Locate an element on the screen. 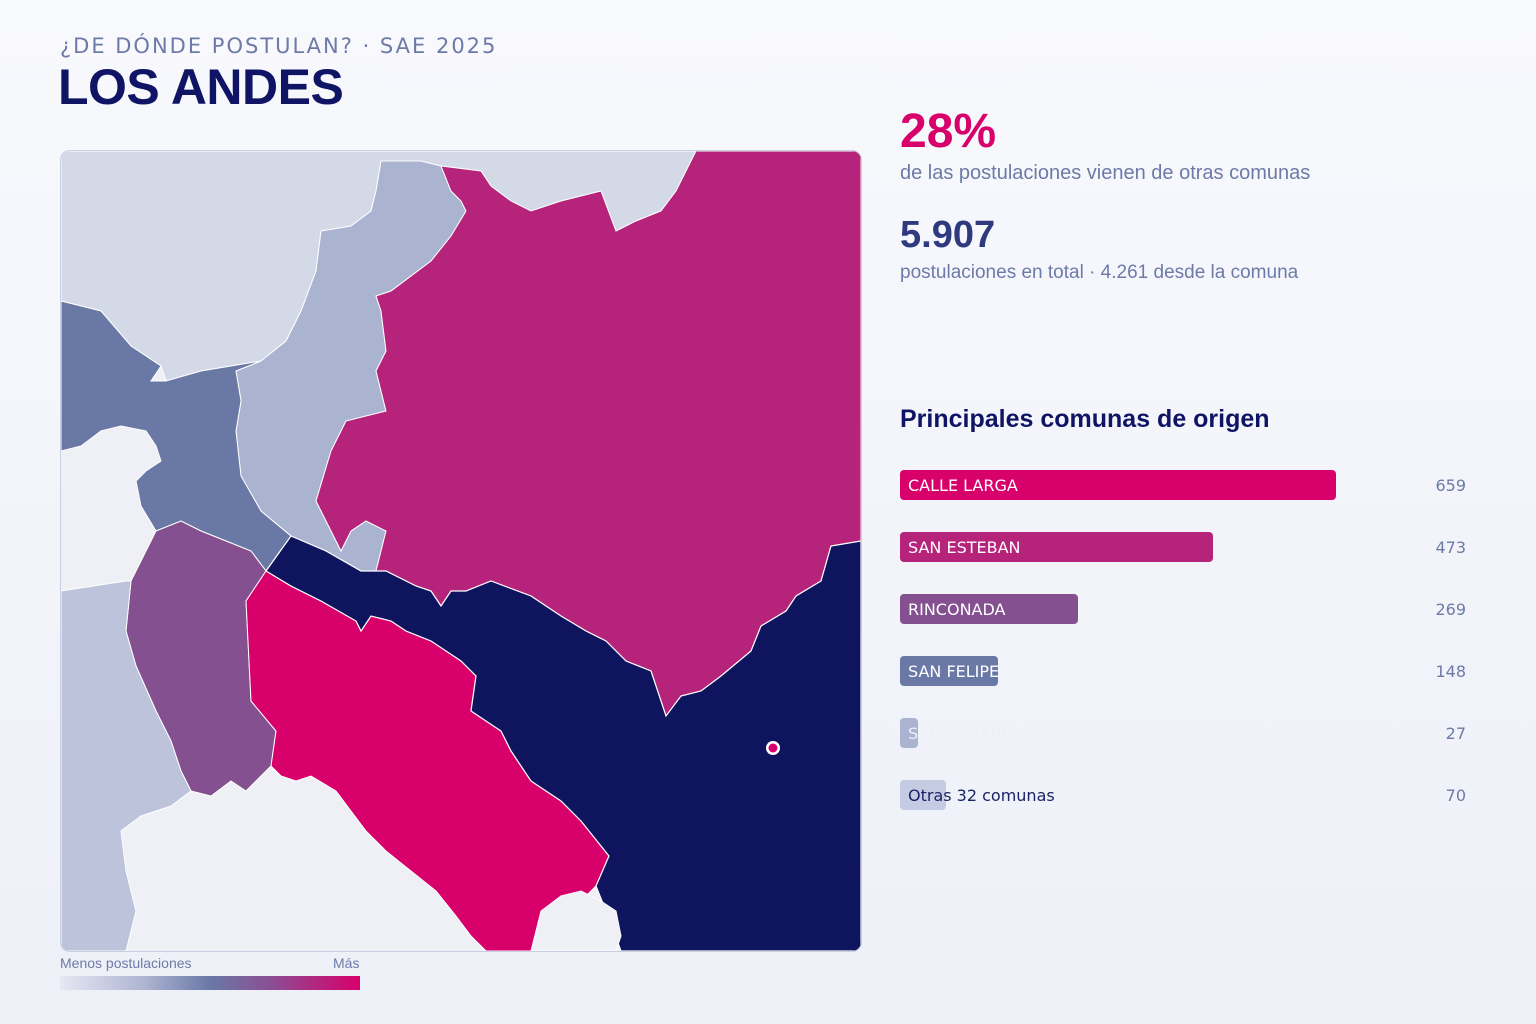 The width and height of the screenshot is (1536, 1024). ranking-value: 70 is located at coordinates (1455, 795).